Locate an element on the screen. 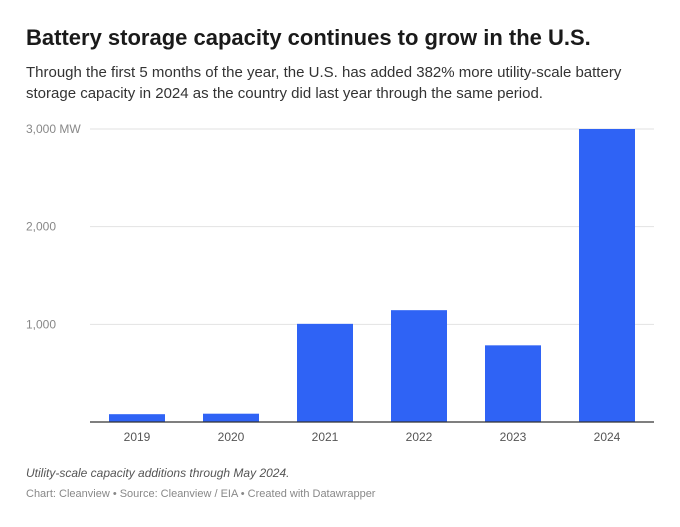 This screenshot has height=527, width=680. x-tick-label-2021: 2021 is located at coordinates (325, 437).